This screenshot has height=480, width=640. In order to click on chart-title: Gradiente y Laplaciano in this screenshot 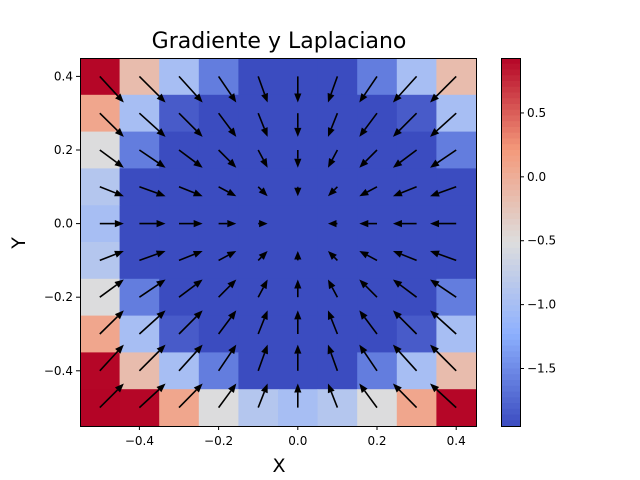, I will do `click(279, 41)`.